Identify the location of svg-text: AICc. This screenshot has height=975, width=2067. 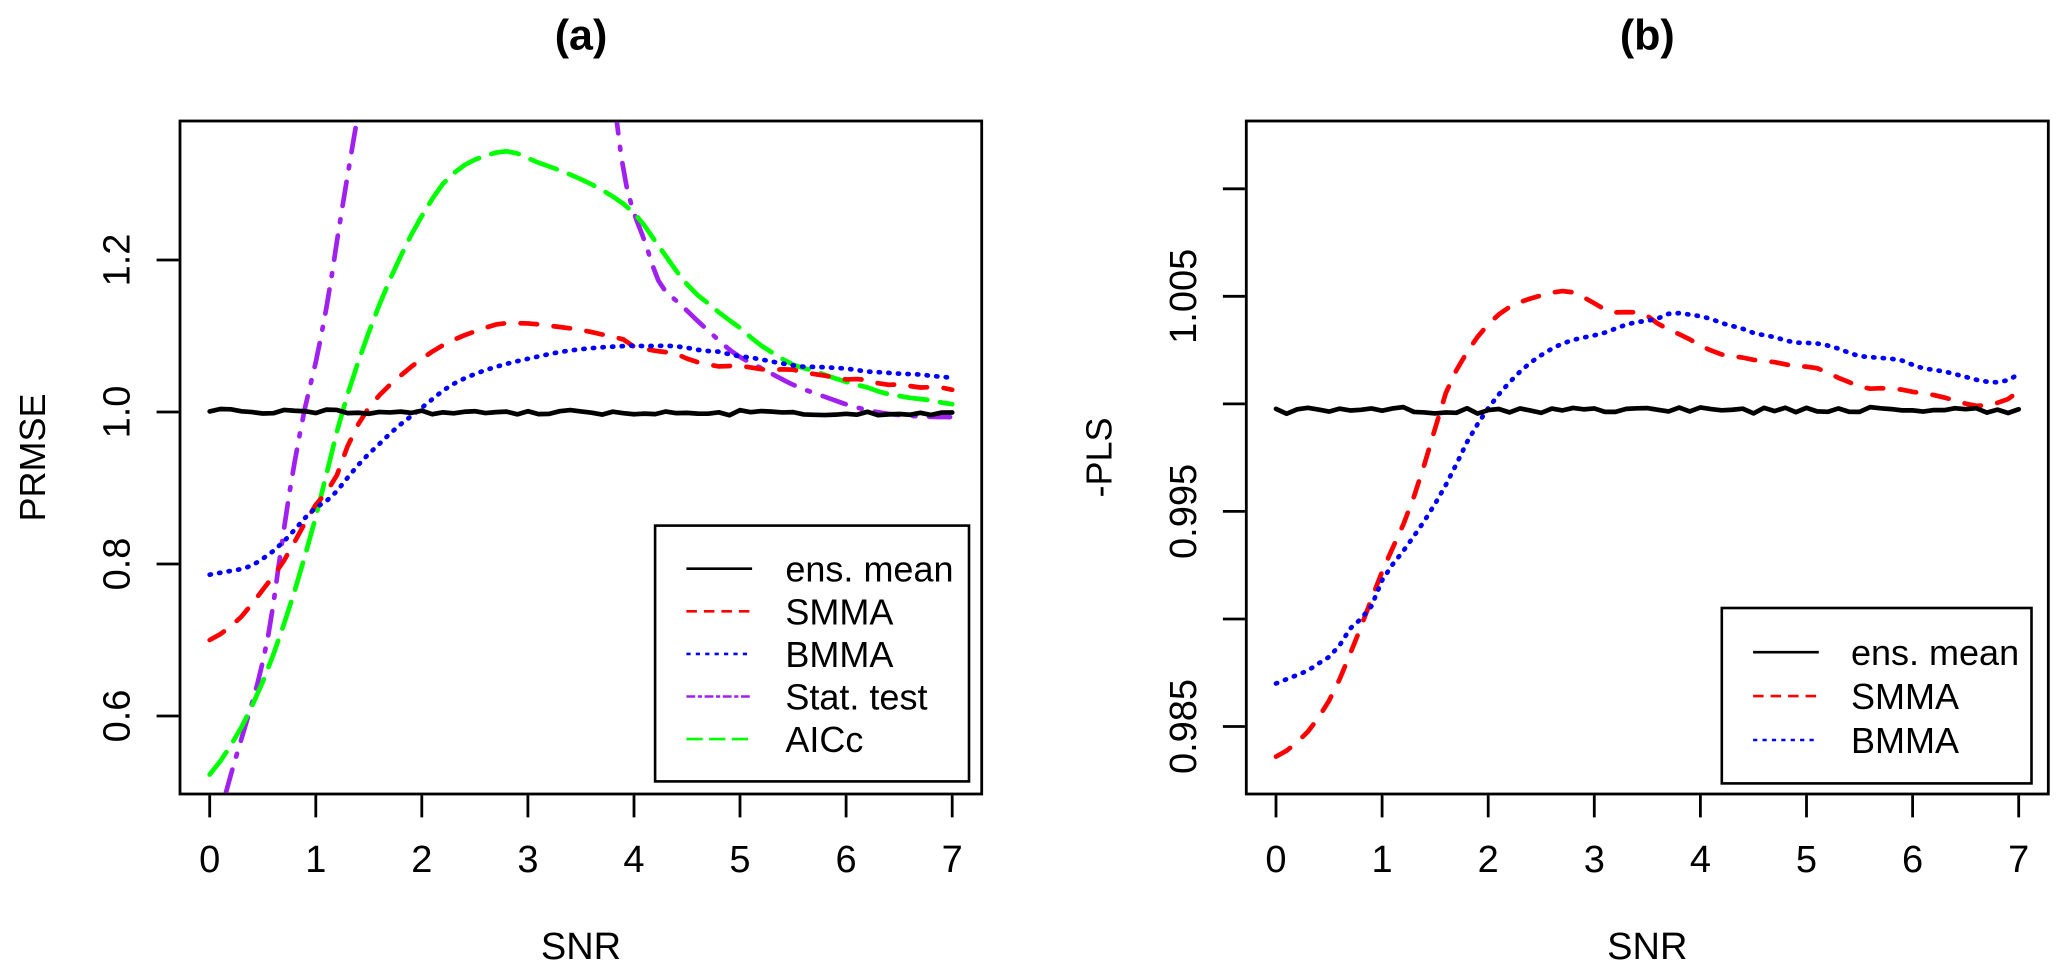
(824, 739).